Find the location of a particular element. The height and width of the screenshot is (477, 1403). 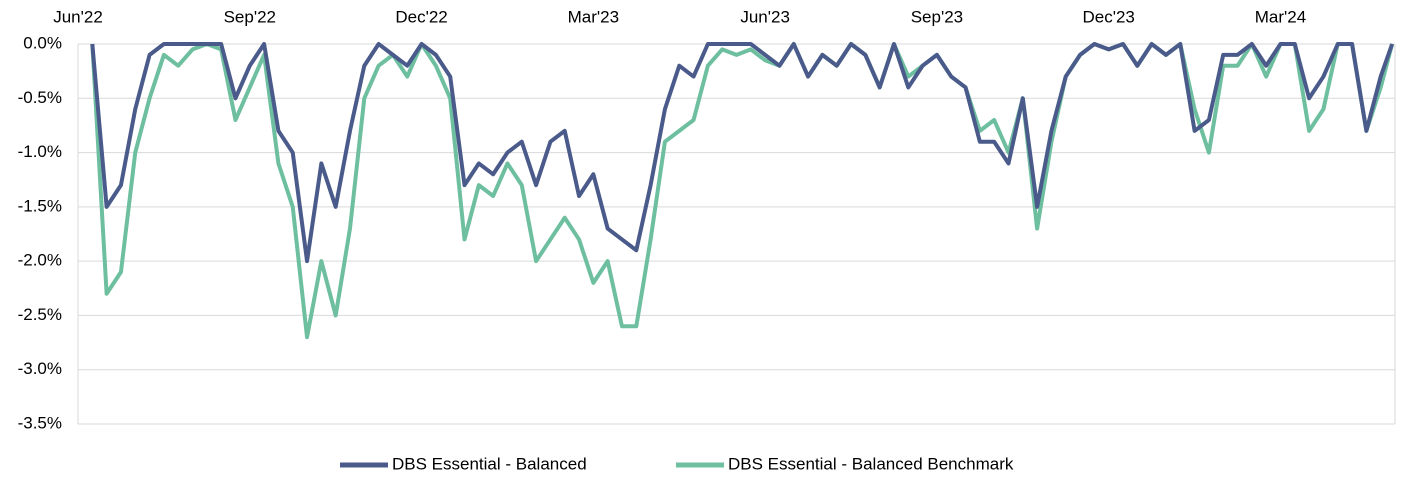

x-tick-label: Mar'23 is located at coordinates (593, 16).